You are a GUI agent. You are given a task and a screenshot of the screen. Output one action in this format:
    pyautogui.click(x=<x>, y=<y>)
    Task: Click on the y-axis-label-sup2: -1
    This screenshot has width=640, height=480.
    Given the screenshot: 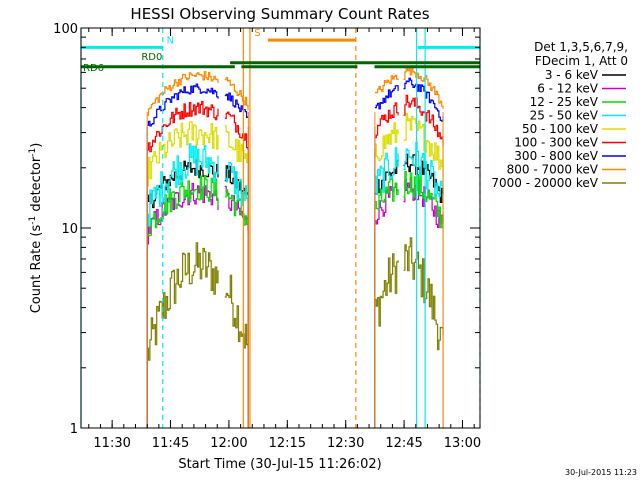 What is the action you would take?
    pyautogui.click(x=33, y=152)
    